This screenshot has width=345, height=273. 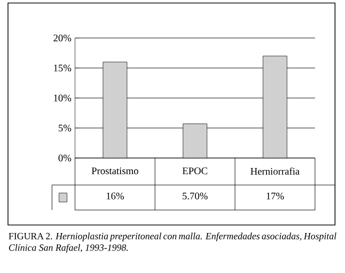 I want to click on x-tick-label: Prostatismo, so click(x=115, y=171).